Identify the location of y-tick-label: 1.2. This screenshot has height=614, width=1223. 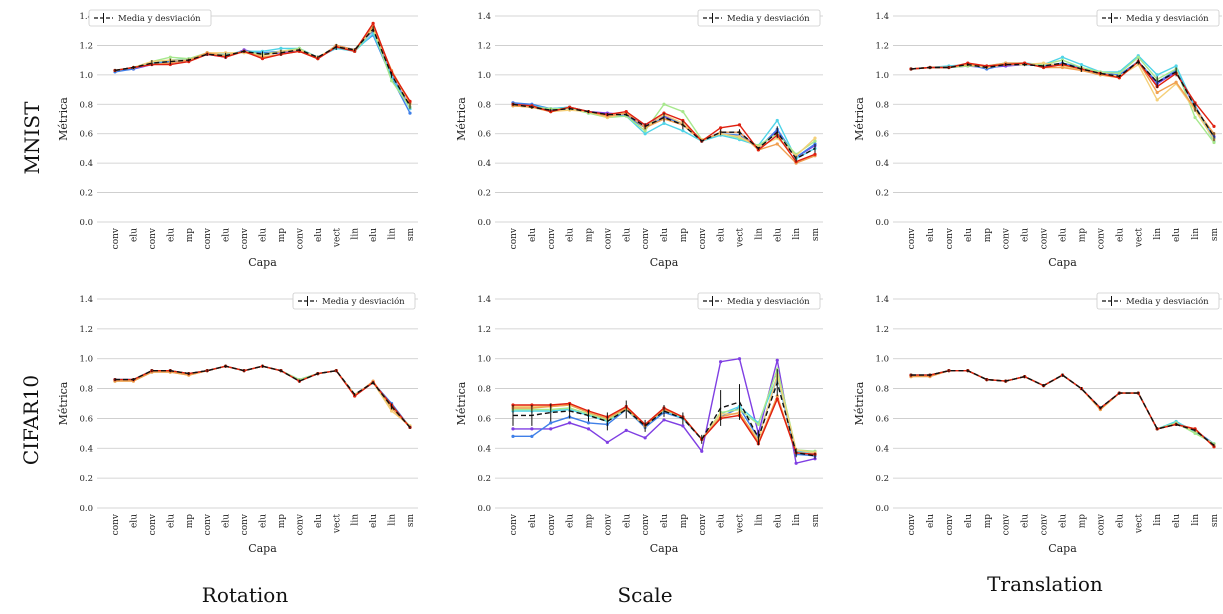
(484, 330).